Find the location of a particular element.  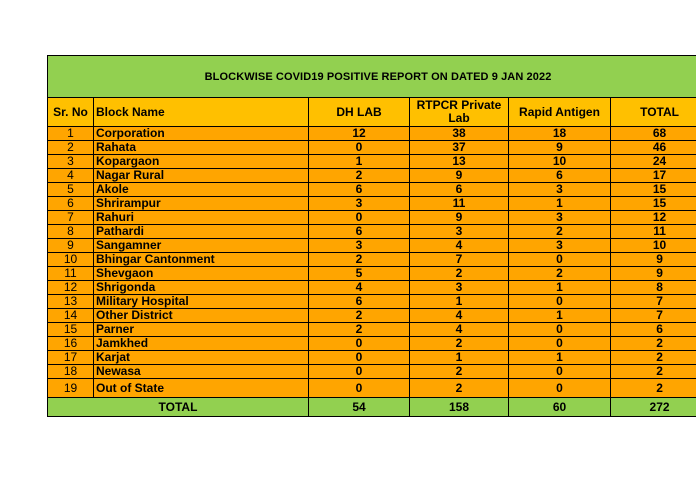

block-name-cell: Karjat is located at coordinates (201, 357).